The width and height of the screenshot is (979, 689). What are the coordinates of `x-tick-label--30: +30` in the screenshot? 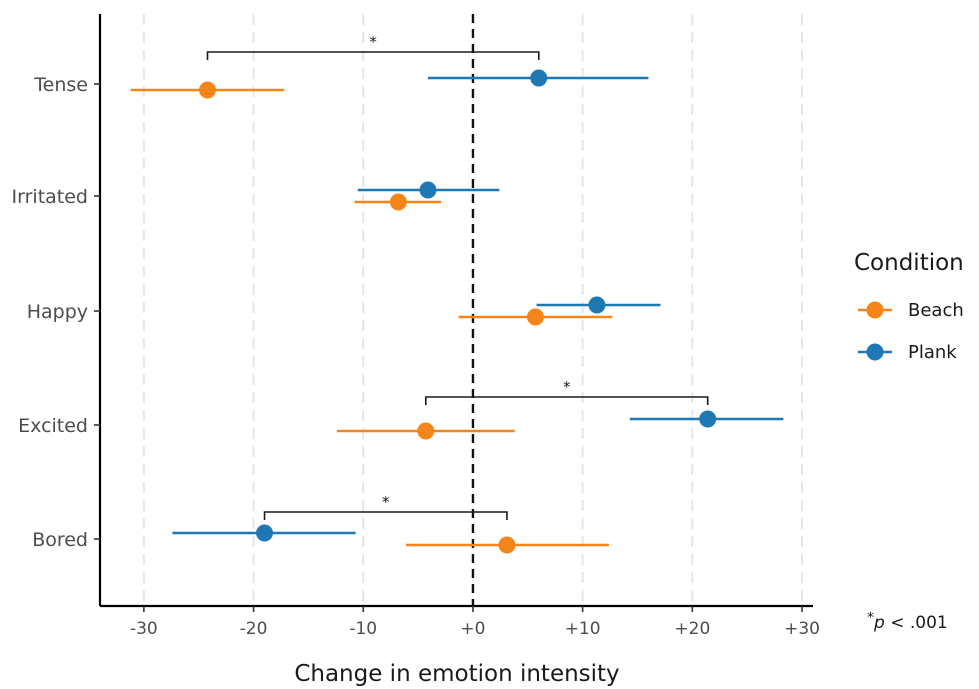 It's located at (802, 629).